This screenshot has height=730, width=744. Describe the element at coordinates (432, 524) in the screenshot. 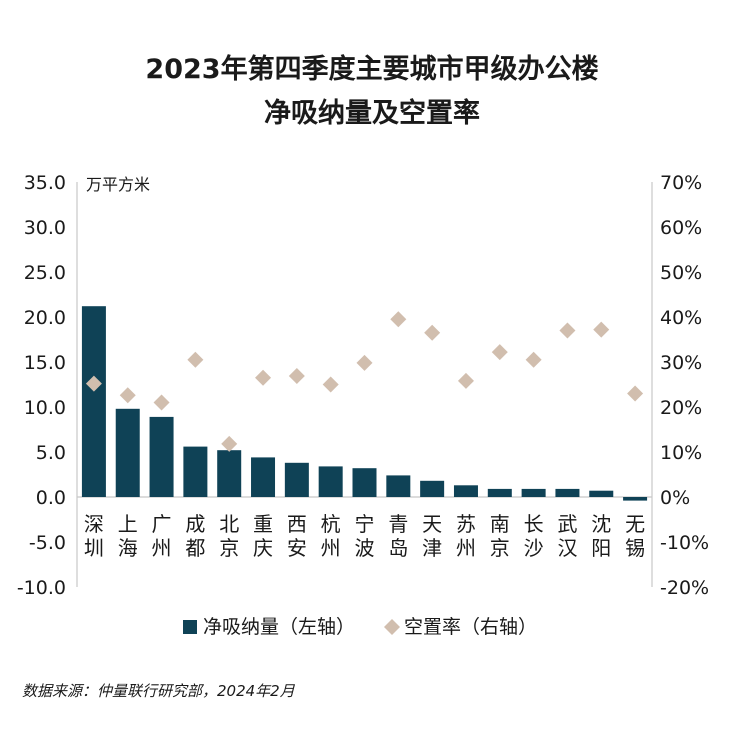

I see `x-tick-label-天津: 天` at that location.